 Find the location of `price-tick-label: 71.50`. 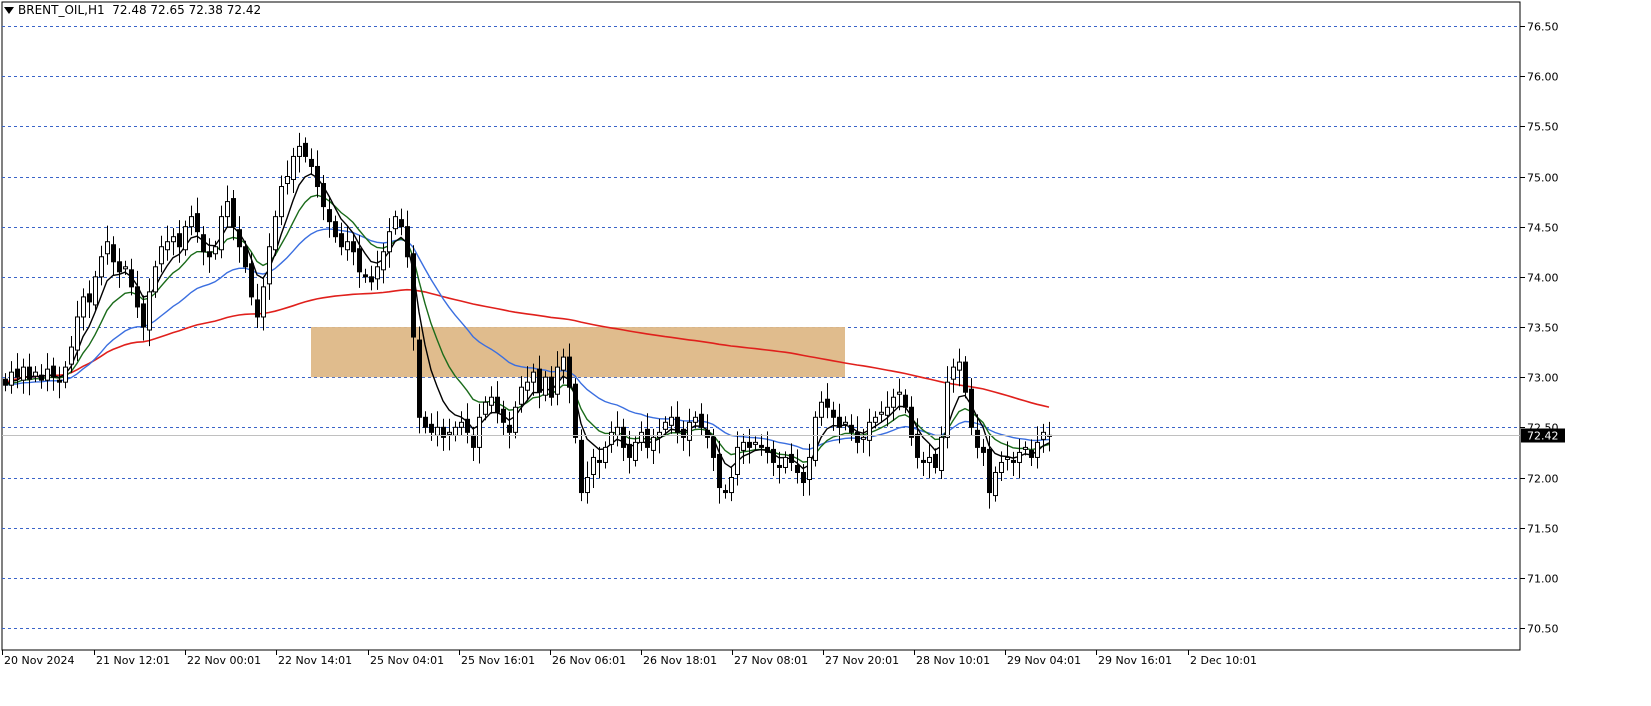

price-tick-label: 71.50 is located at coordinates (1543, 529).